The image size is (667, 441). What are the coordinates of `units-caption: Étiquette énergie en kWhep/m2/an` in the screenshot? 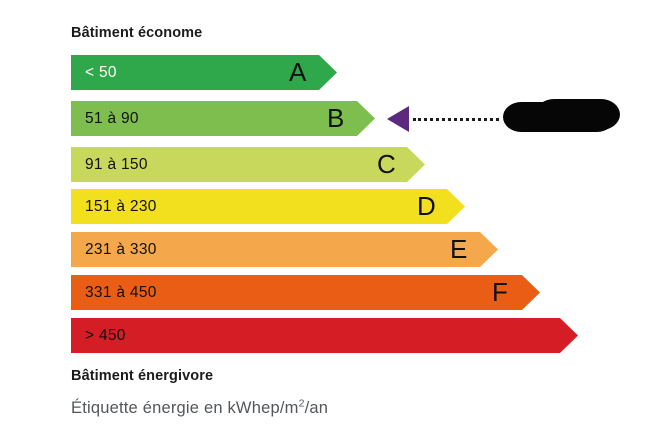 It's located at (200, 407).